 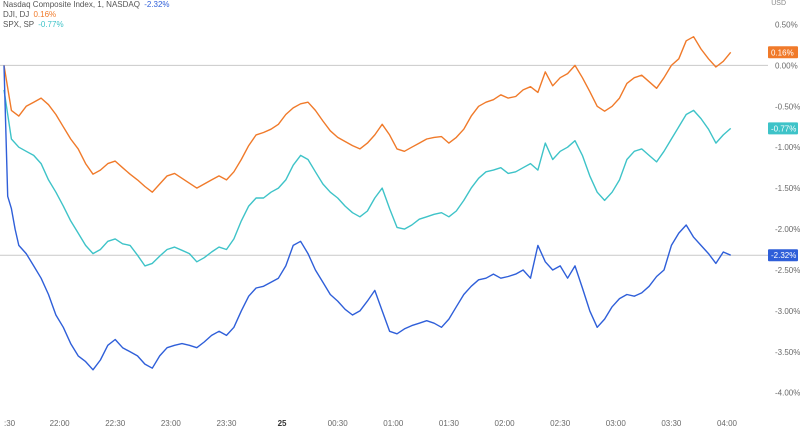 I want to click on x-tick-label: 22:00, so click(x=60, y=423).